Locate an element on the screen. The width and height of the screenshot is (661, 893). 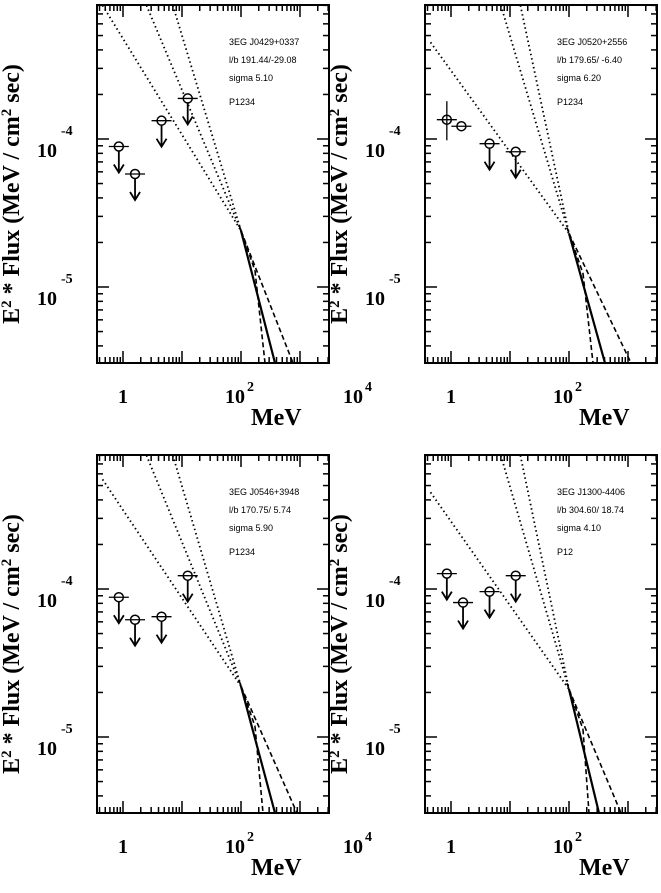
galactic-coords: l/b 304.60/ 18.74 is located at coordinates (590, 510).